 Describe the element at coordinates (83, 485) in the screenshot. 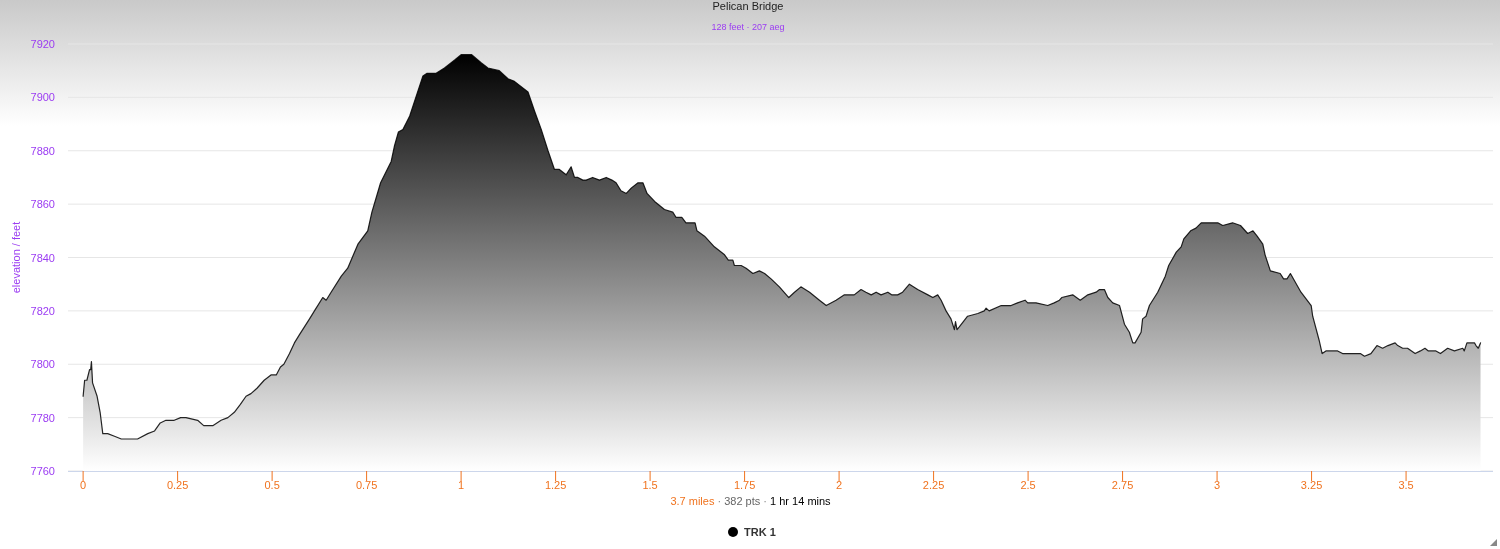

I see `x-tick-label: 0` at that location.